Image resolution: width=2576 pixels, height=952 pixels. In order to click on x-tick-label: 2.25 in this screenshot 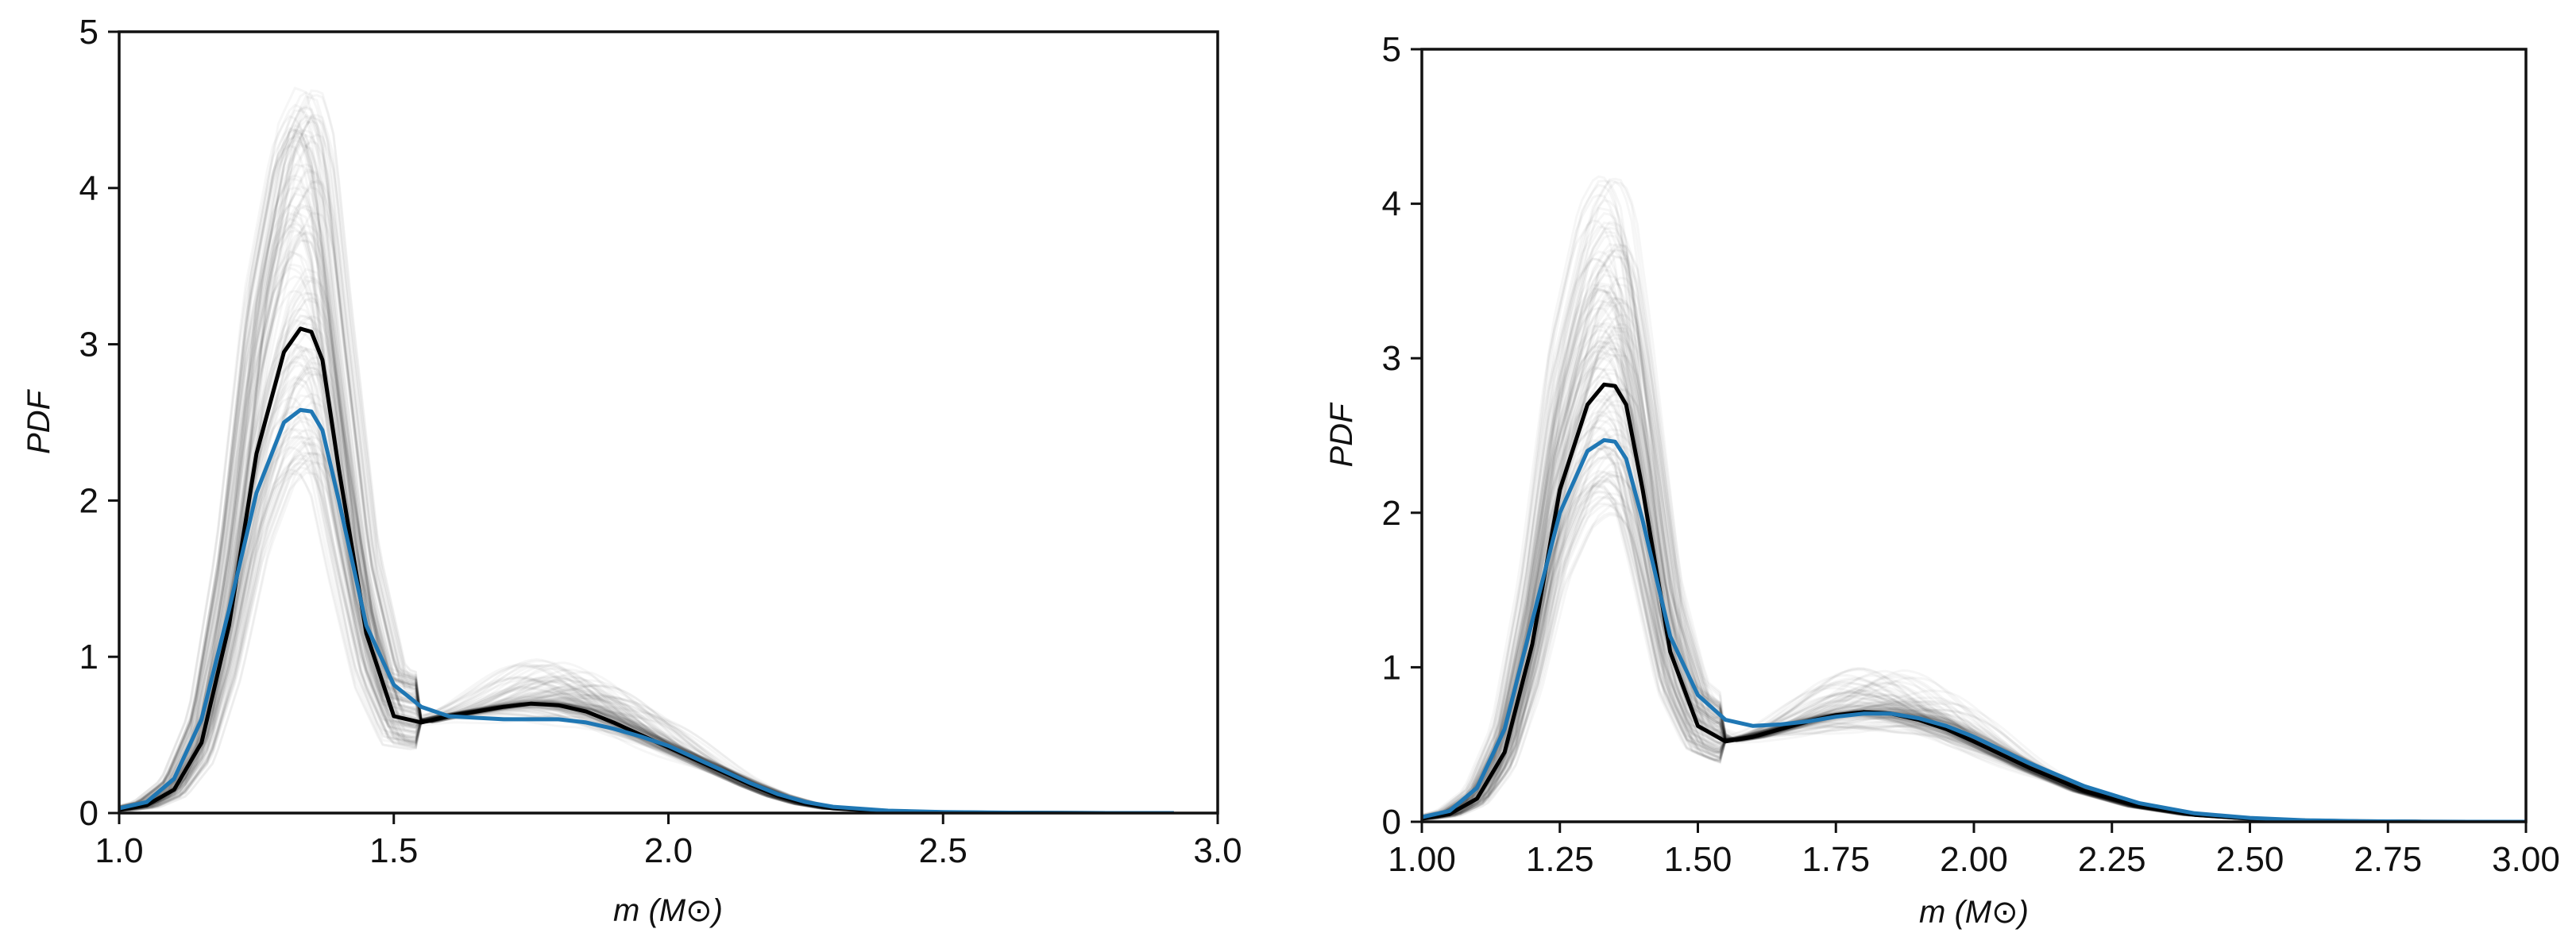, I will do `click(2112, 860)`.